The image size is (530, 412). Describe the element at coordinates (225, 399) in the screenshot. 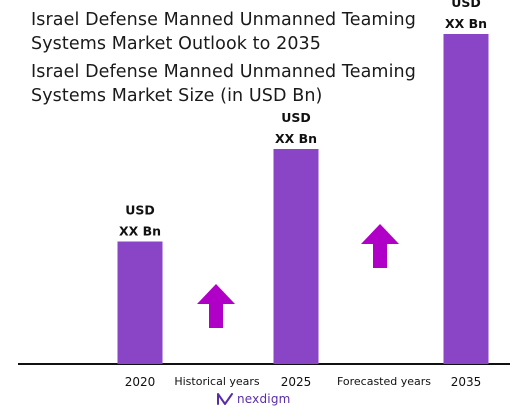

I see `nexdigm-logo-icon` at that location.